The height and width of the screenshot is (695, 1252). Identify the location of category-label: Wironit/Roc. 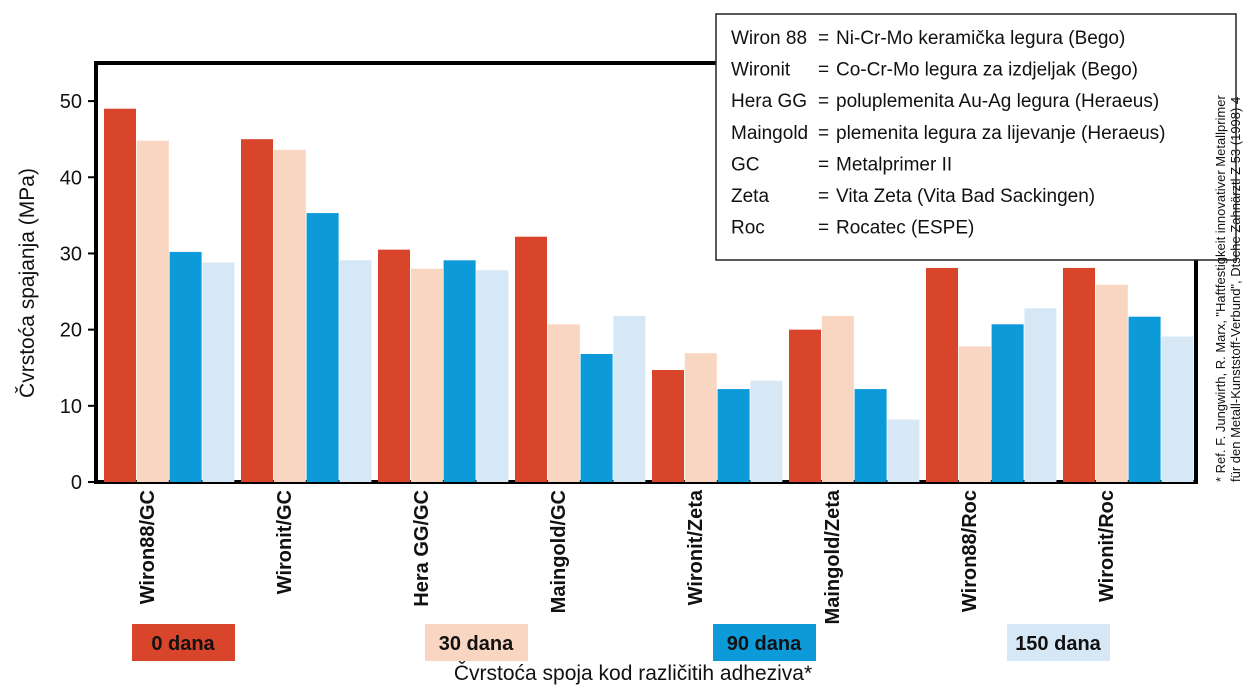
(1107, 546).